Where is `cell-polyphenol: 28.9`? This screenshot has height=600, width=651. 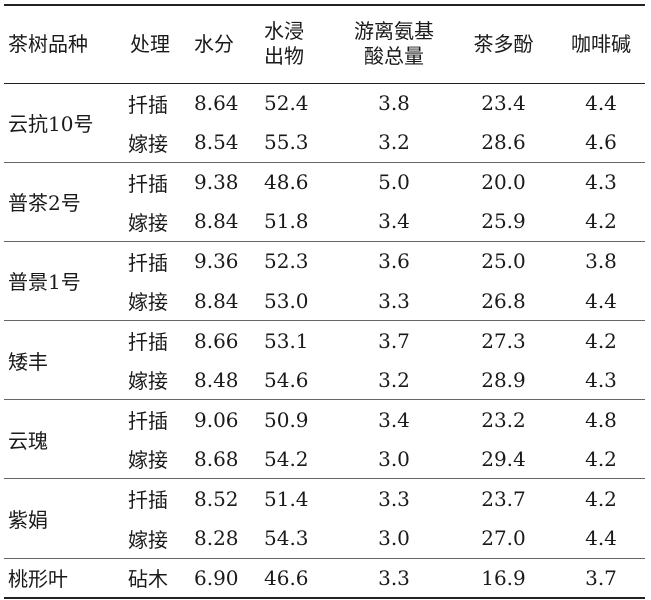
cell-polyphenol: 28.9 is located at coordinates (503, 379).